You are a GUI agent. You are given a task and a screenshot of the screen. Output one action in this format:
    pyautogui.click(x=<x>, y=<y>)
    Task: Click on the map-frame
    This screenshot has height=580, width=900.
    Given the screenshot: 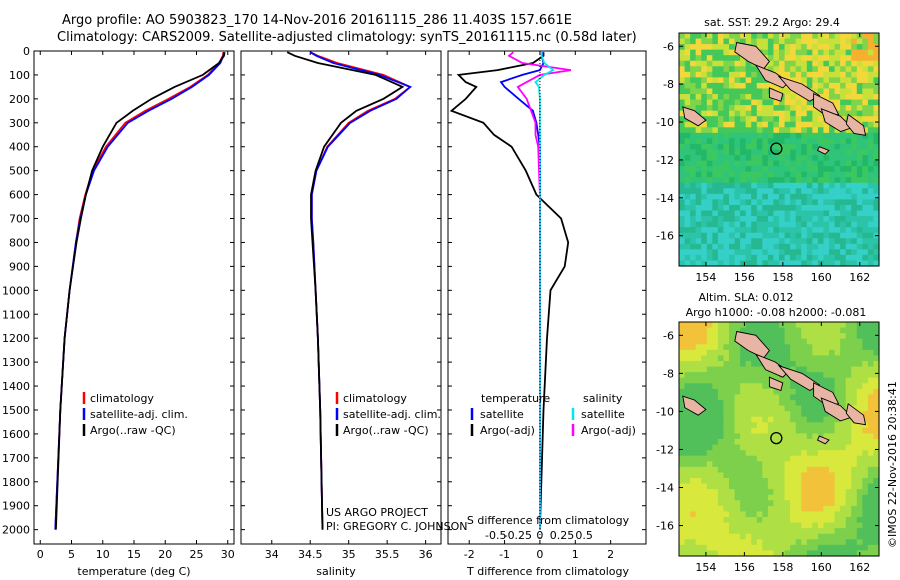 What is the action you would take?
    pyautogui.click(x=779, y=149)
    